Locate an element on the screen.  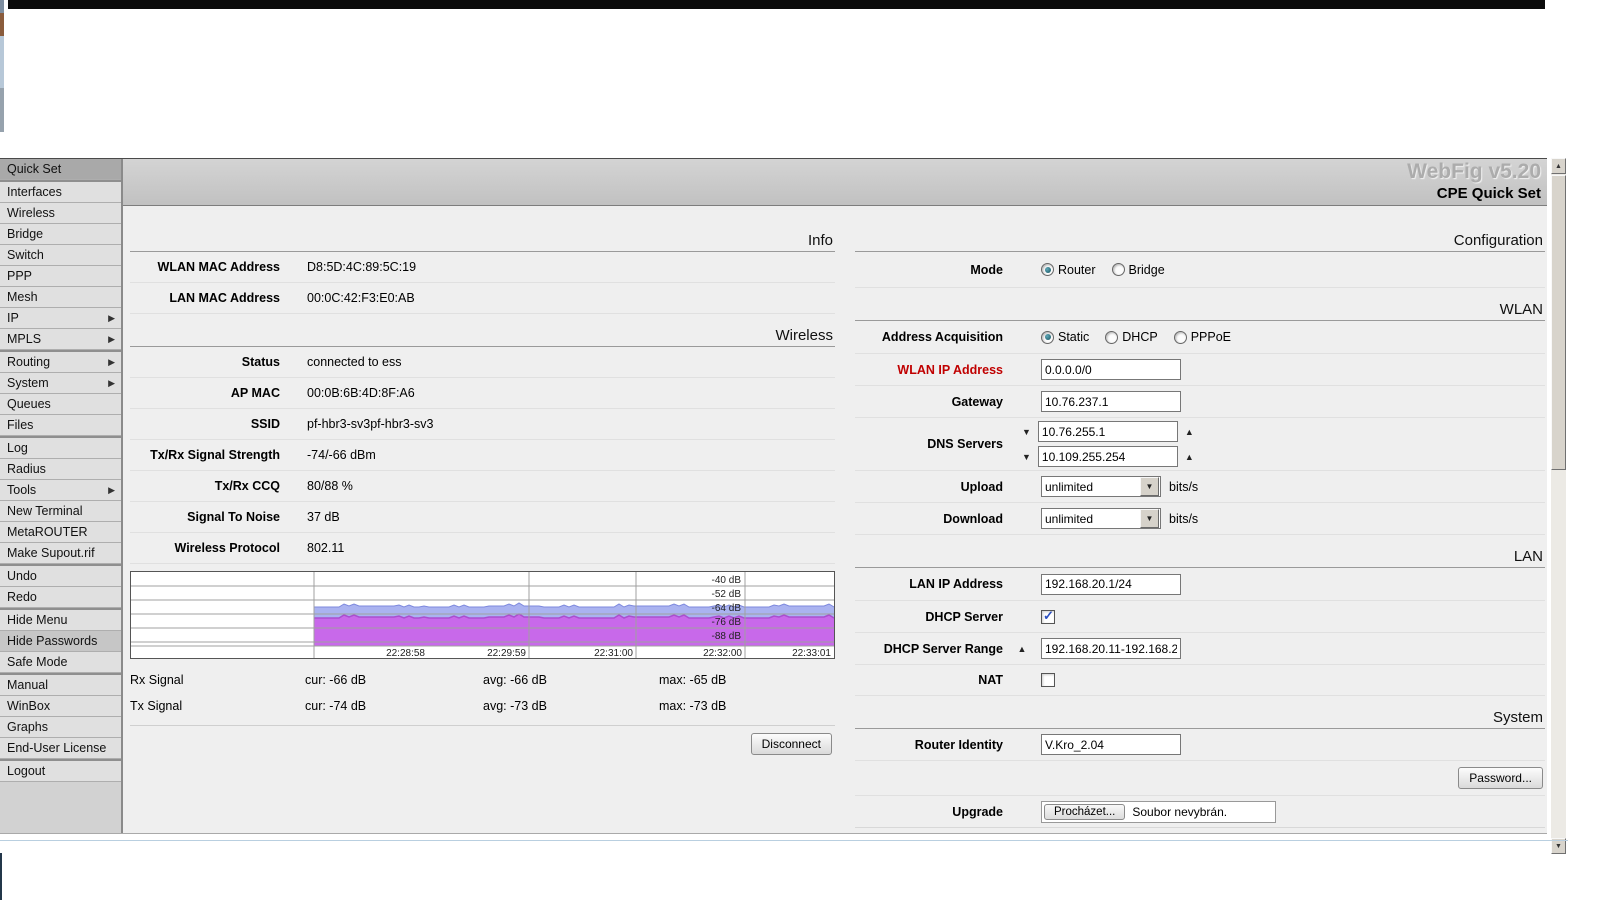
field-label: Mode is located at coordinates (986, 269).